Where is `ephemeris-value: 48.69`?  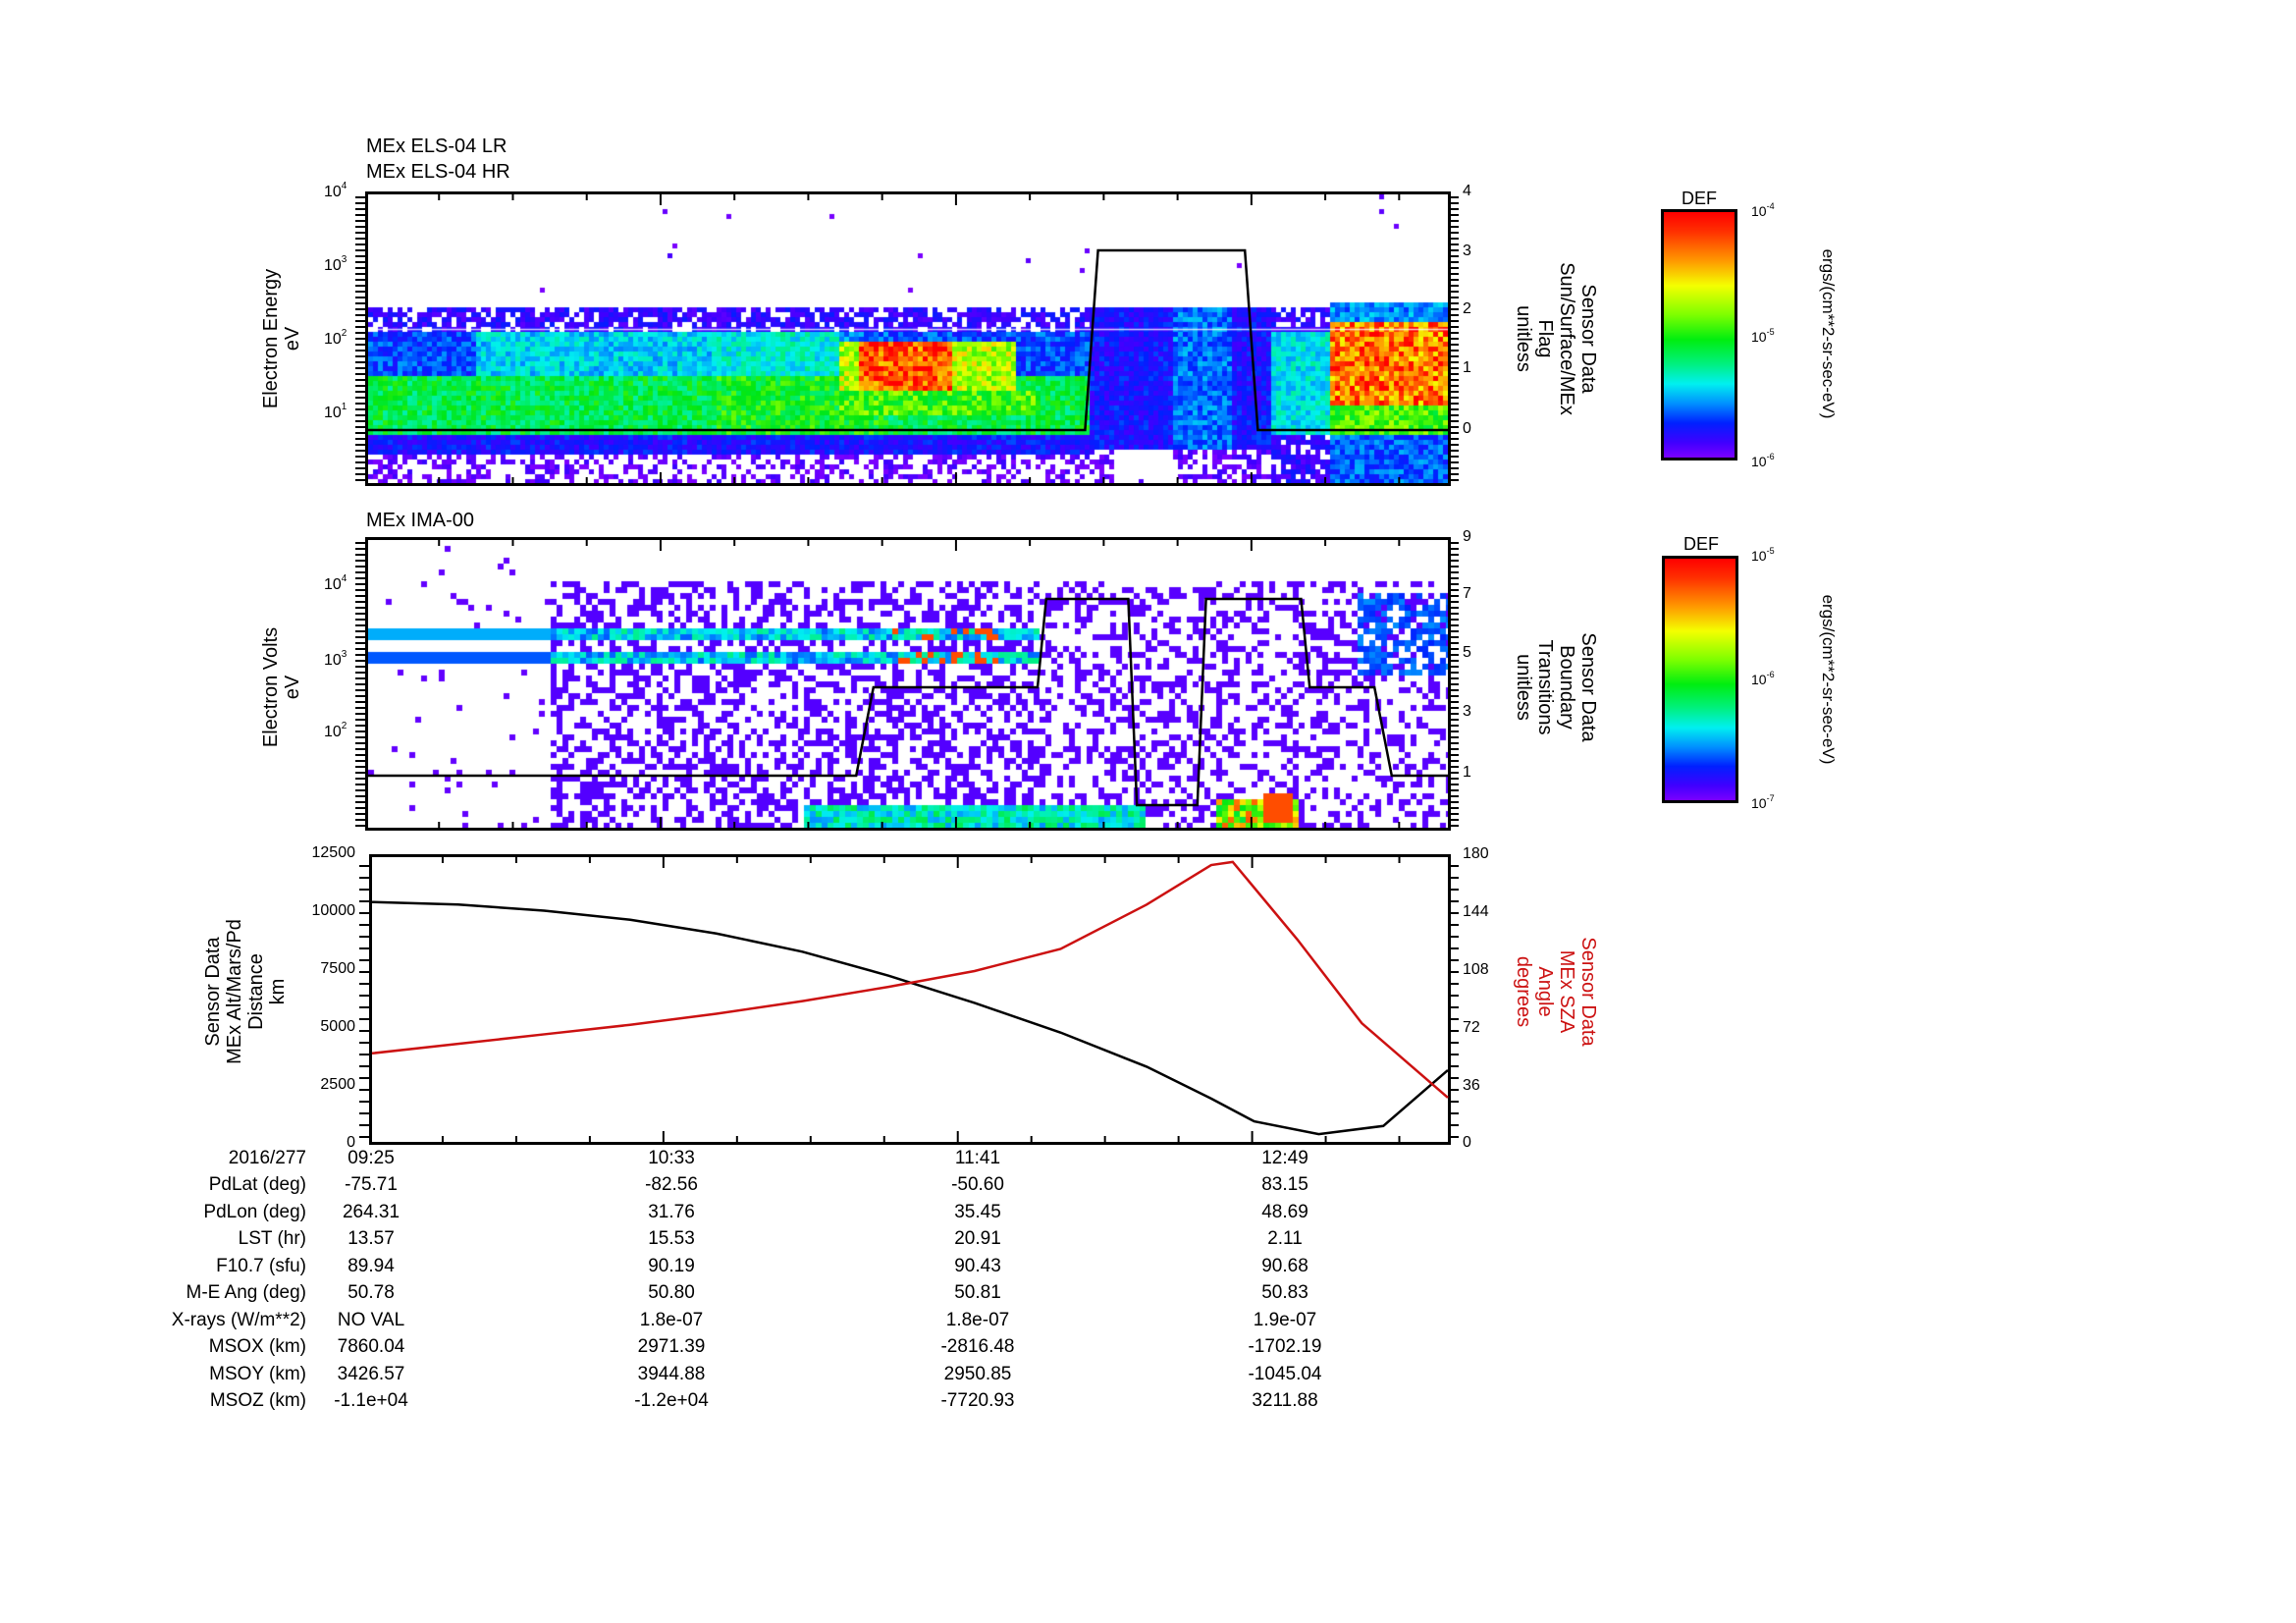 ephemeris-value: 48.69 is located at coordinates (1285, 1211).